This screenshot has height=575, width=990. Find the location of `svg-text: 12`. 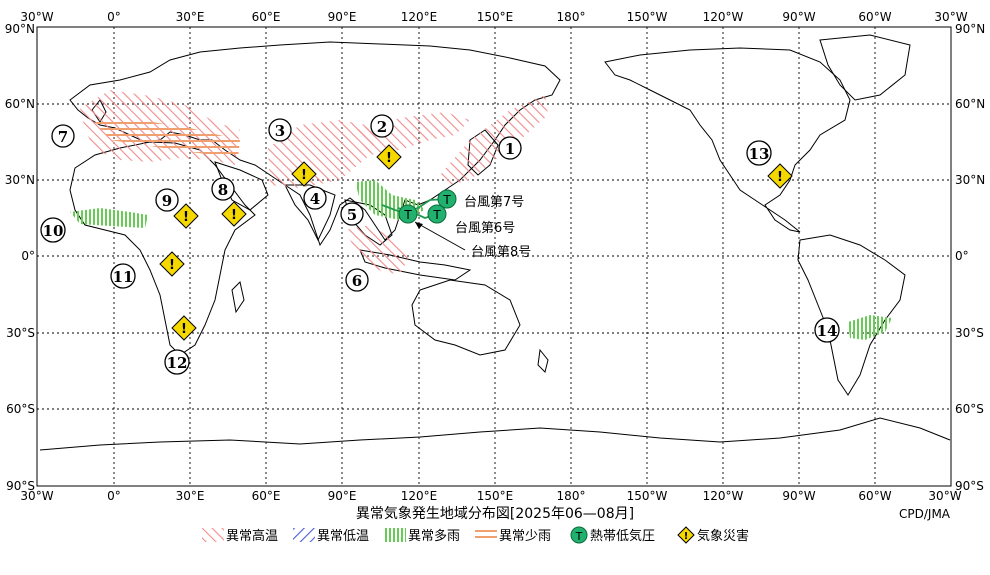

svg-text: 12 is located at coordinates (177, 363).